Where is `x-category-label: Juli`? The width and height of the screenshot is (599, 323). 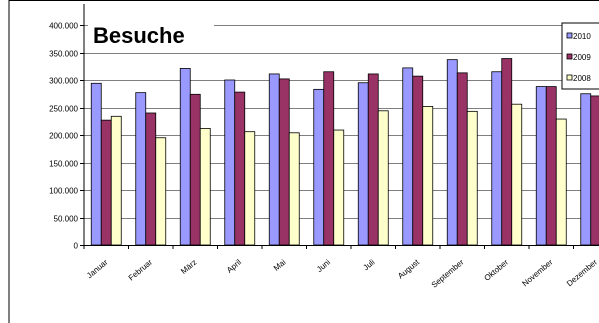
x-category-label: Juli is located at coordinates (369, 265).